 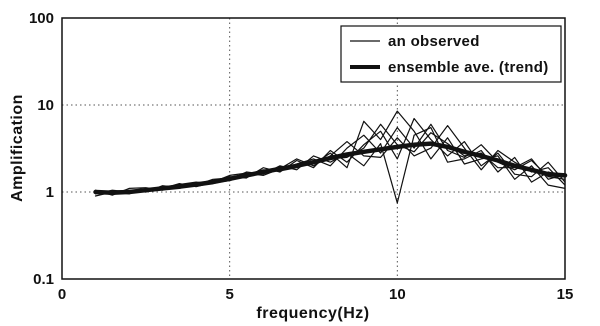 What do you see at coordinates (43, 279) in the screenshot?
I see `y-tick-label: 0.1` at bounding box center [43, 279].